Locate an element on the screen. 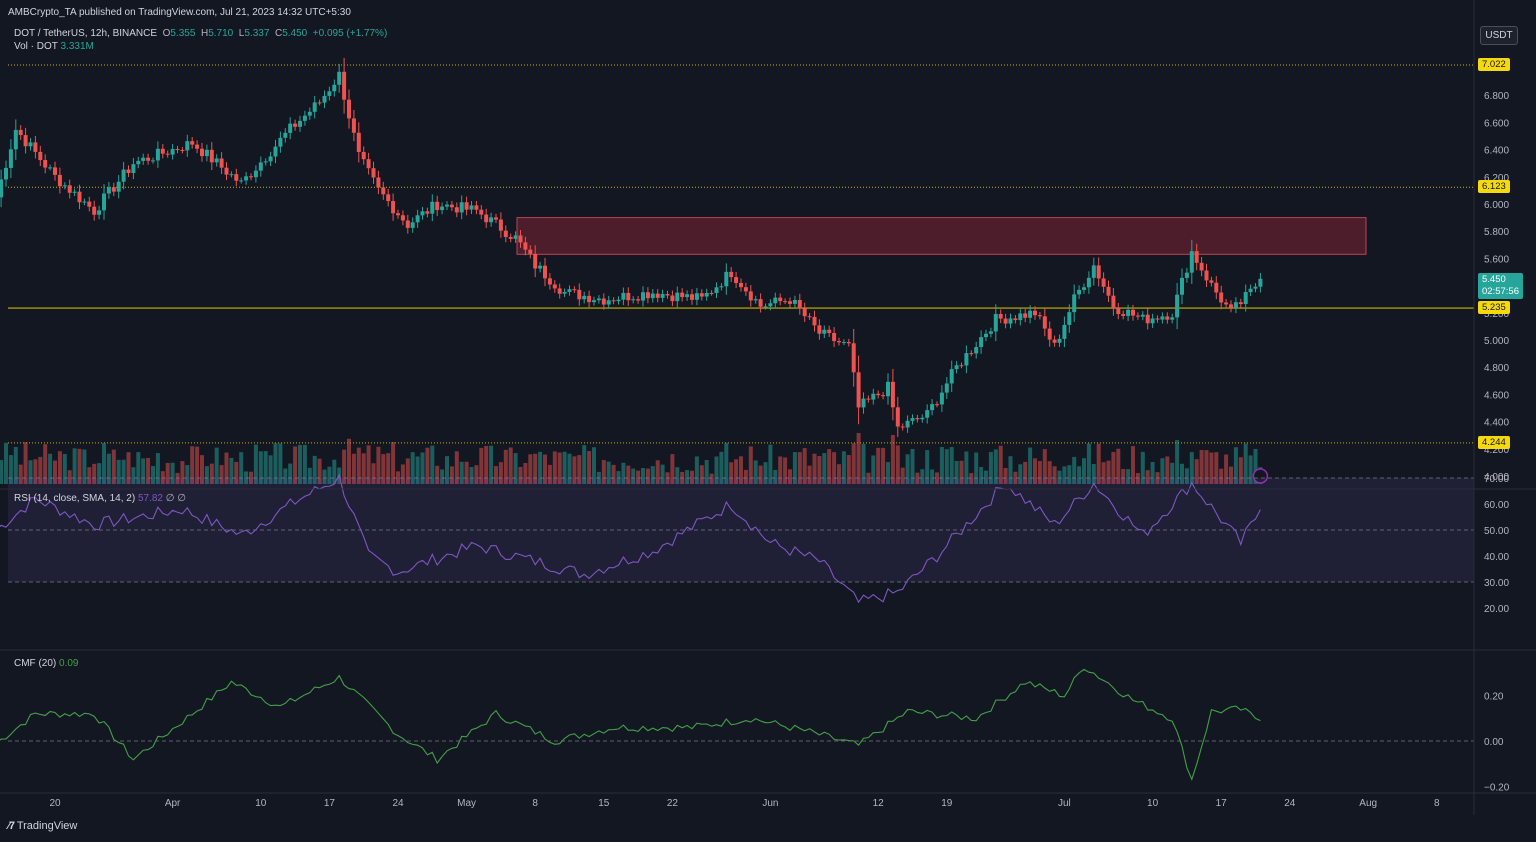 Image resolution: width=1536 pixels, height=842 pixels. cmf-axis-label: 0.20 is located at coordinates (1494, 697).